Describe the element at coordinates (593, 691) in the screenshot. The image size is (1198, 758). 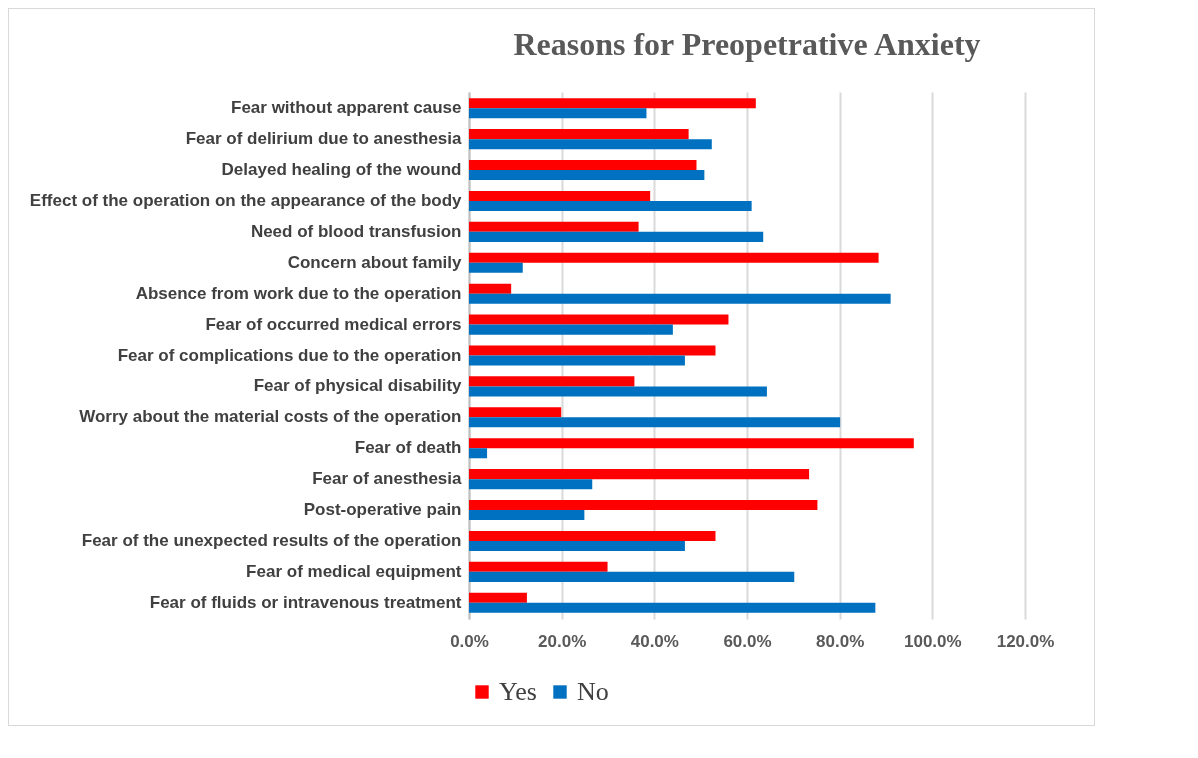
I see `legend-label: No` at that location.